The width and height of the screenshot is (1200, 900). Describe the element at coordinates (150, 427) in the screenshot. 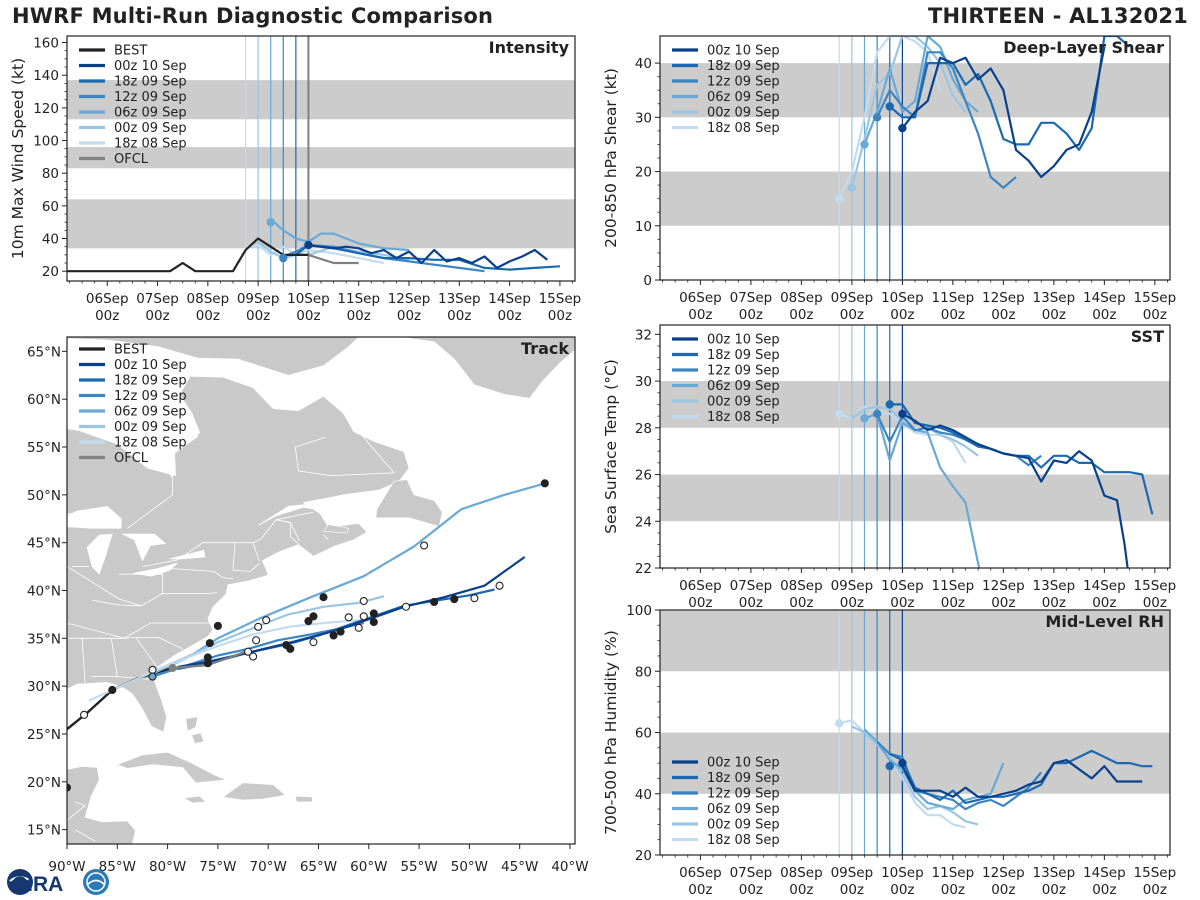

I see `track-legend-label: 00z 09 Sep` at that location.